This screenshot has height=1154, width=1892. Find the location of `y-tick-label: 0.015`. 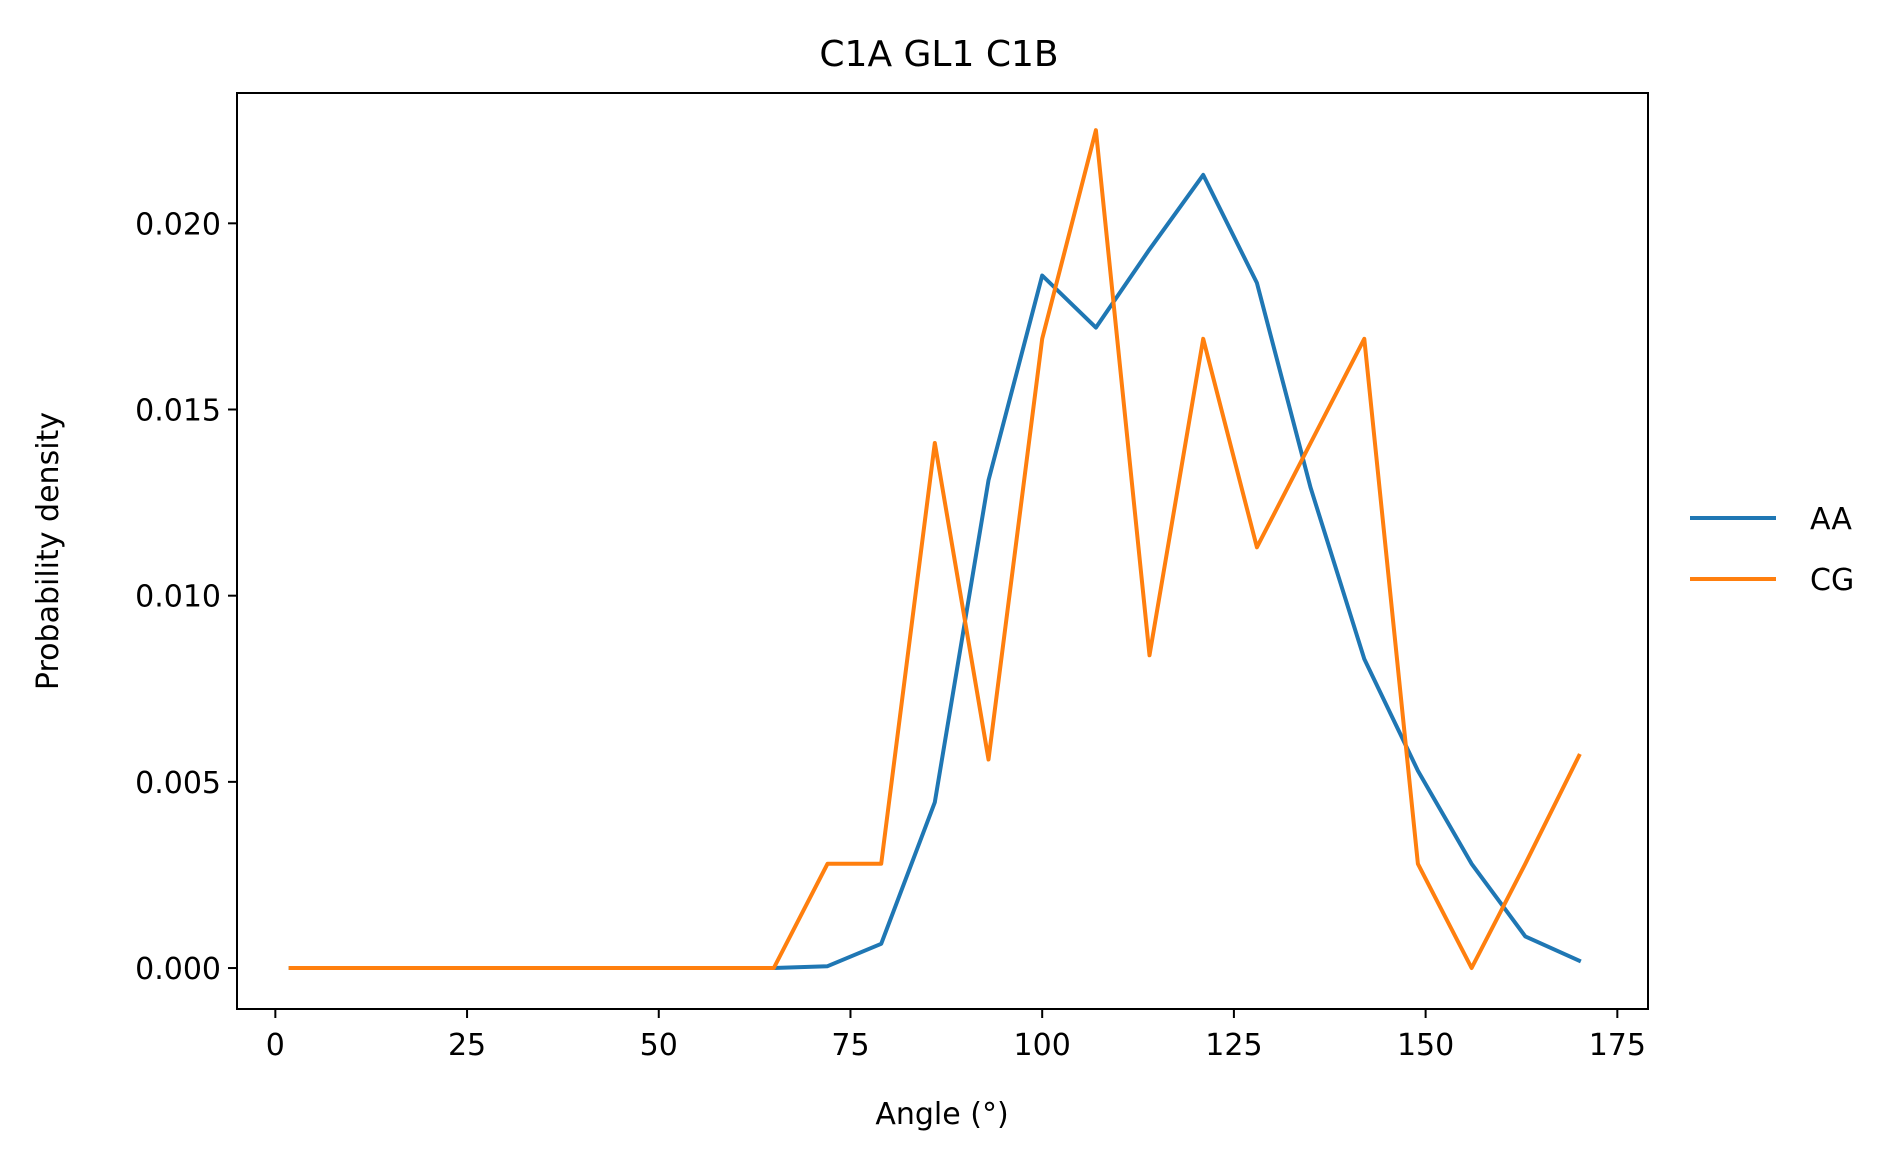

y-tick-label: 0.015 is located at coordinates (178, 411).